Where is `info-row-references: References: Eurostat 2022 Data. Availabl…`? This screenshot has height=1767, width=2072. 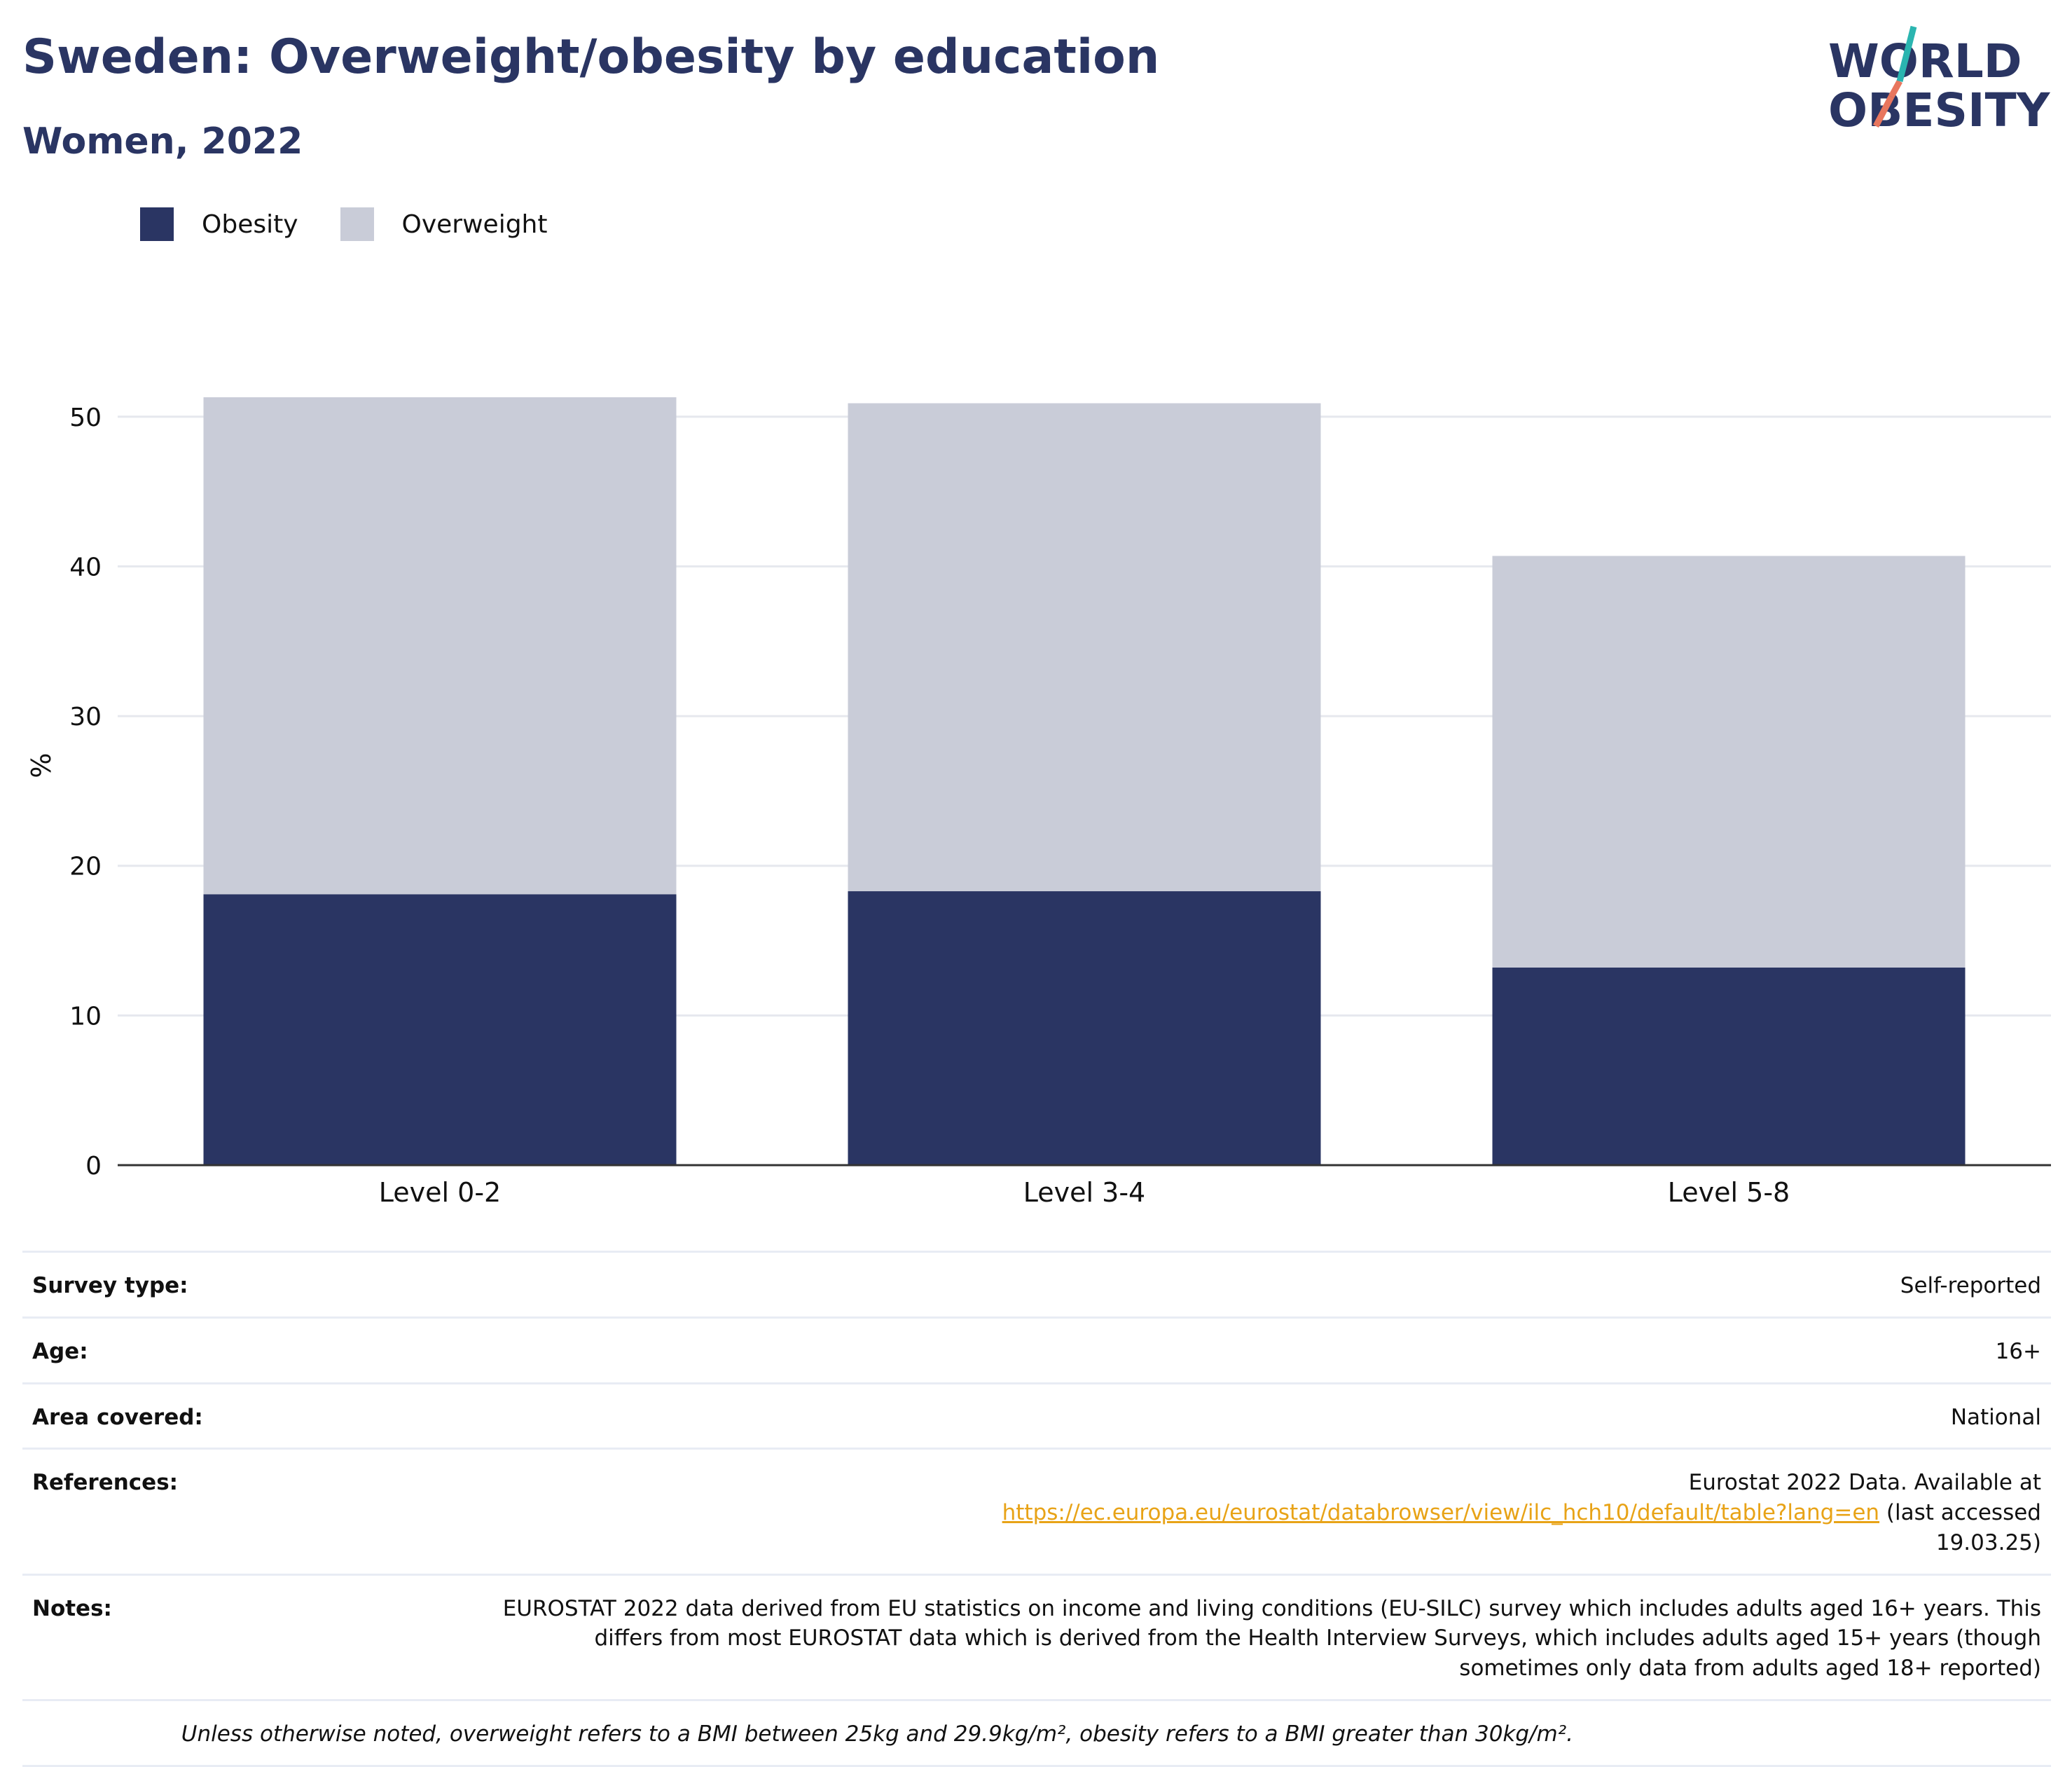
info-row-references: References: Eurostat 2022 Data. Availabl… is located at coordinates (1037, 1510).